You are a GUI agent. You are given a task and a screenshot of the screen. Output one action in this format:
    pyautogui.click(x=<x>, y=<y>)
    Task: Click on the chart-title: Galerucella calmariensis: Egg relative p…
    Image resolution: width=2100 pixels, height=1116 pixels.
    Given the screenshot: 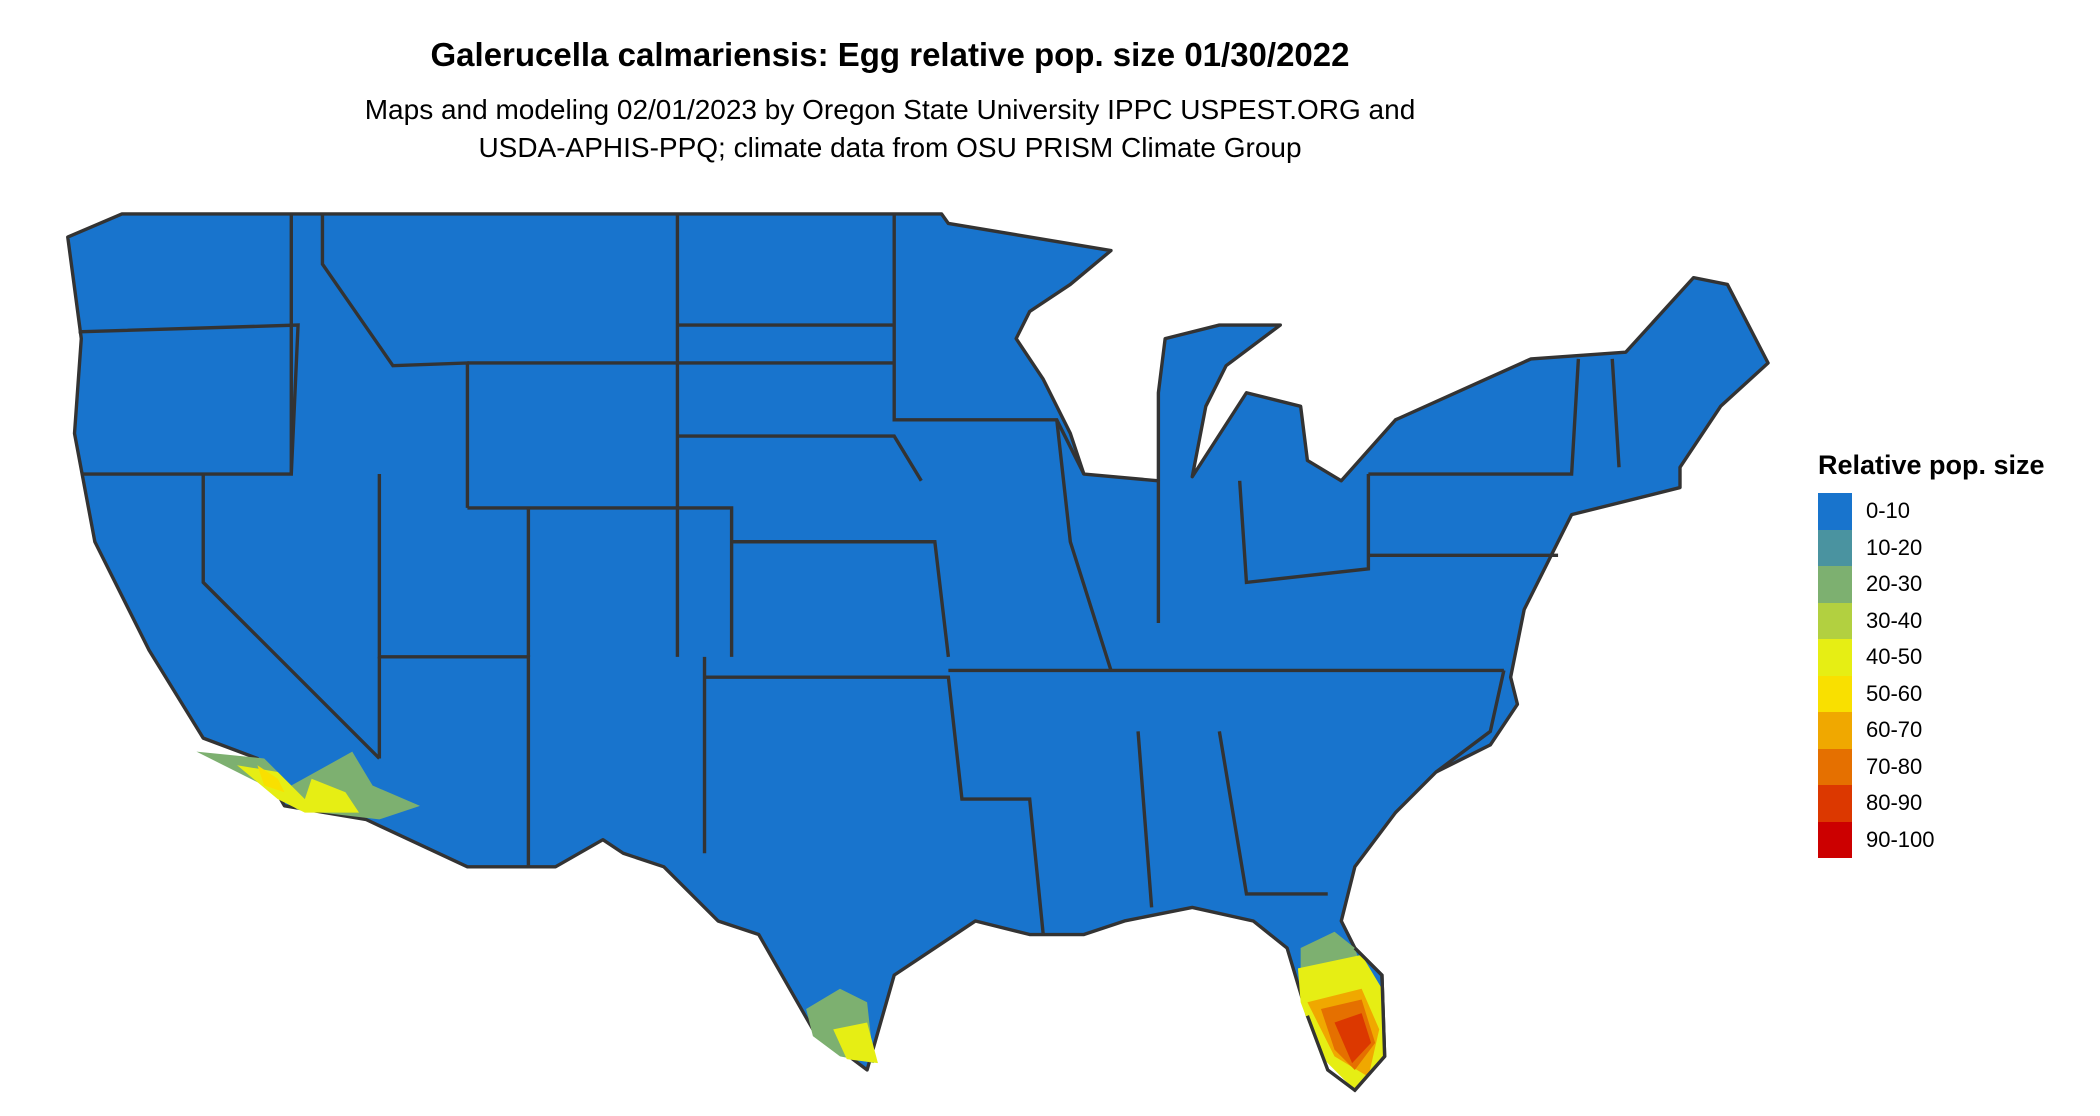 What is the action you would take?
    pyautogui.click(x=890, y=54)
    